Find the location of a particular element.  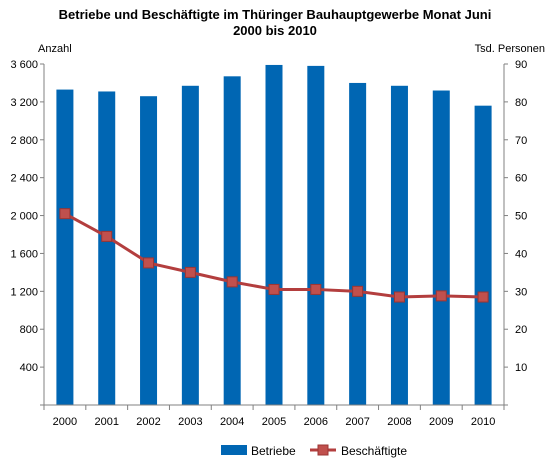

chart-subtitle: 2000 bis 2010 is located at coordinates (275, 30).